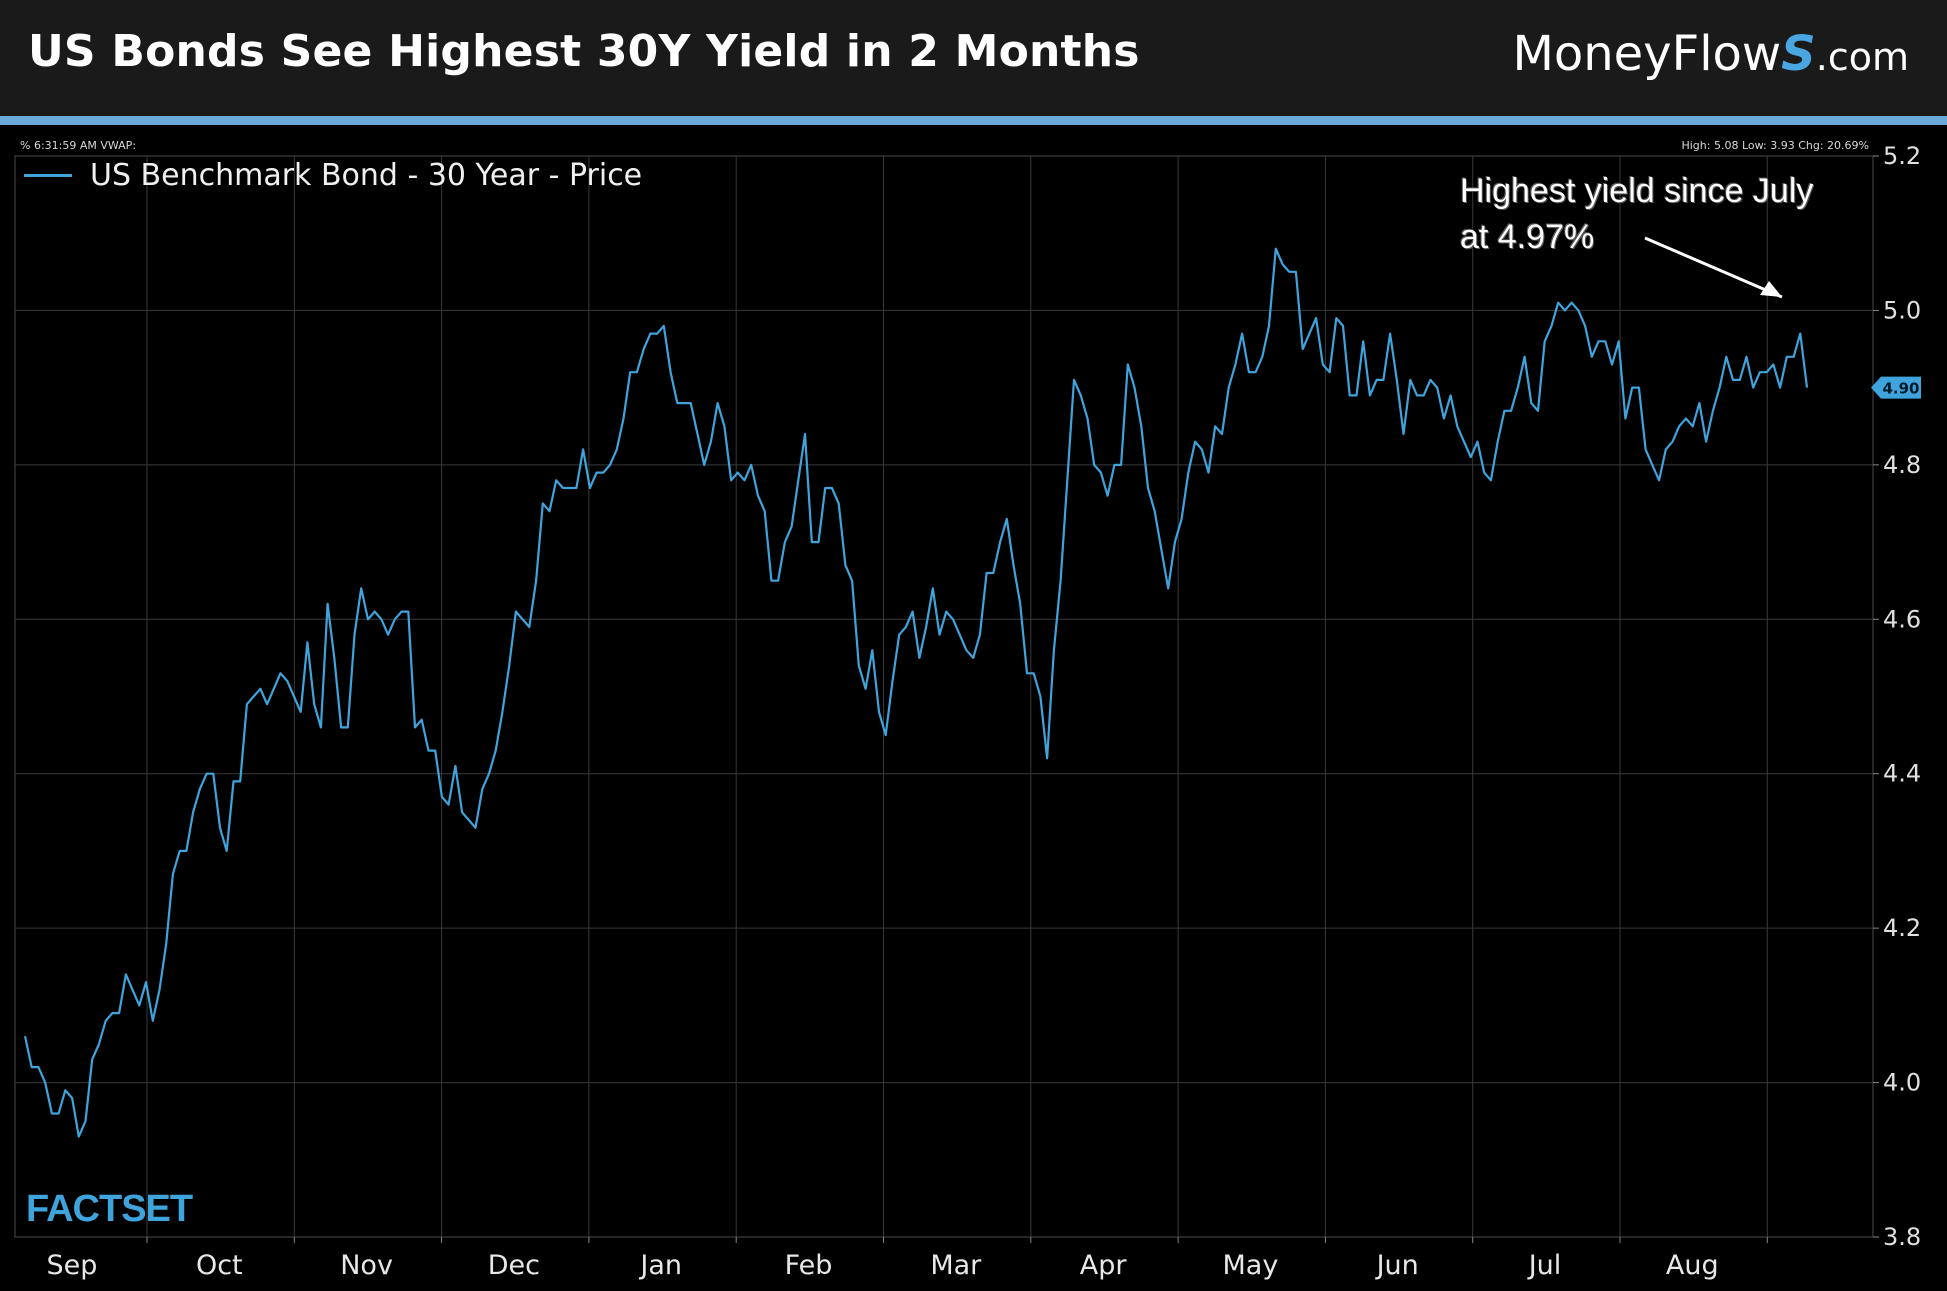 The height and width of the screenshot is (1291, 1947). I want to click on chart-legend: US Benchmark Bond - 30 Year - Price, so click(333, 175).